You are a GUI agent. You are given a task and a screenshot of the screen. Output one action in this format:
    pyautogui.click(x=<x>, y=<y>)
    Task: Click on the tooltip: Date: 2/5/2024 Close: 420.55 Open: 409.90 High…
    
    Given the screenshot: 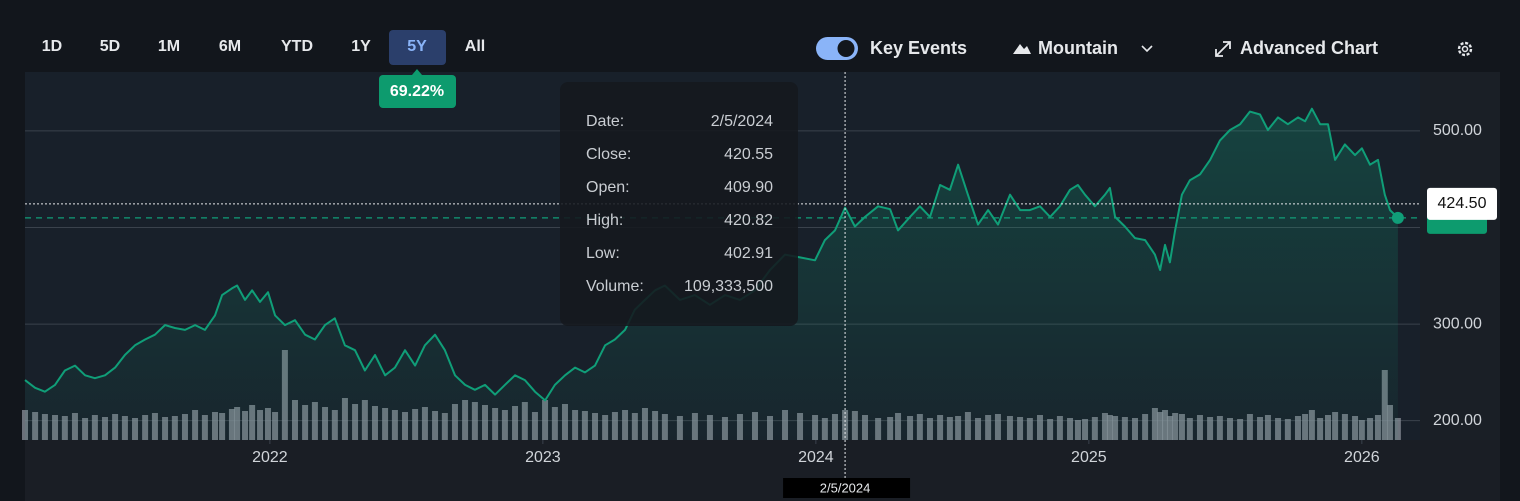 What is the action you would take?
    pyautogui.click(x=679, y=204)
    